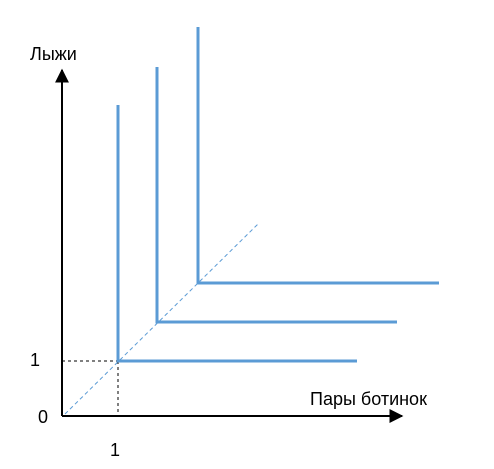 The height and width of the screenshot is (469, 494). I want to click on origin-label: 0, so click(43, 417).